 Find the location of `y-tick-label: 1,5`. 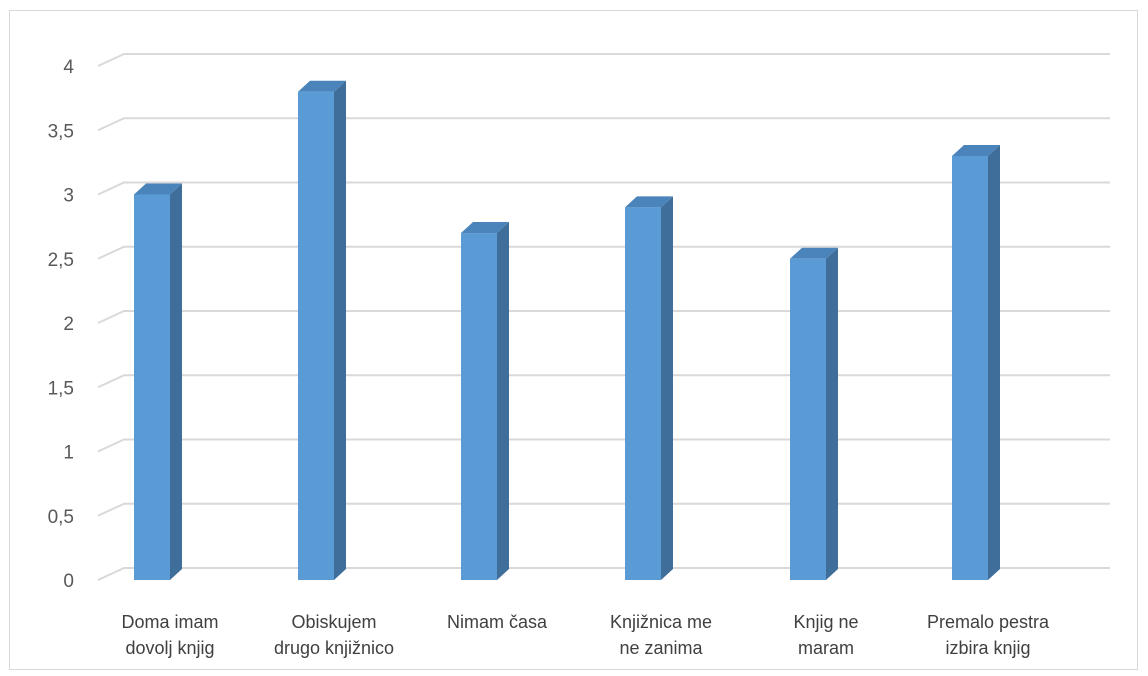

y-tick-label: 1,5 is located at coordinates (61, 388).